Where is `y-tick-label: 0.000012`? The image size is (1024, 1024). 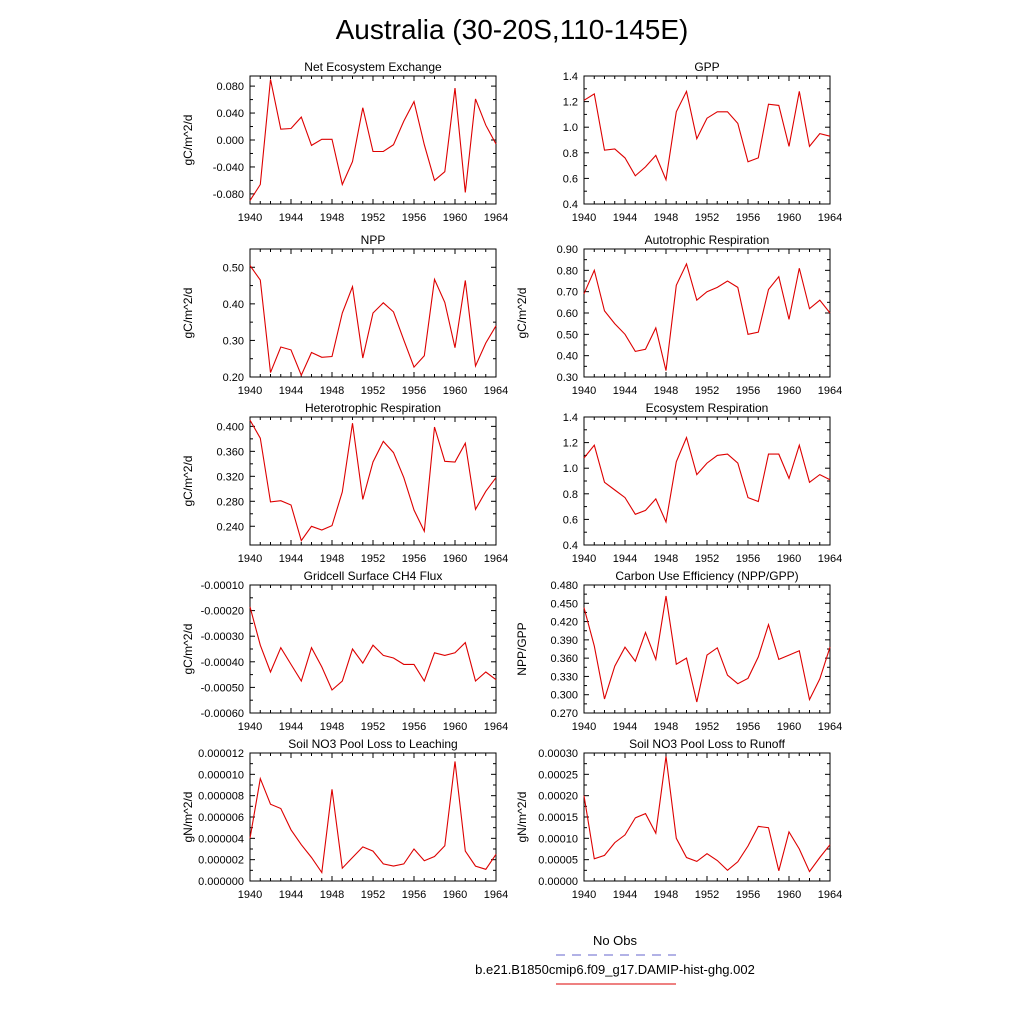
y-tick-label: 0.000012 is located at coordinates (221, 754).